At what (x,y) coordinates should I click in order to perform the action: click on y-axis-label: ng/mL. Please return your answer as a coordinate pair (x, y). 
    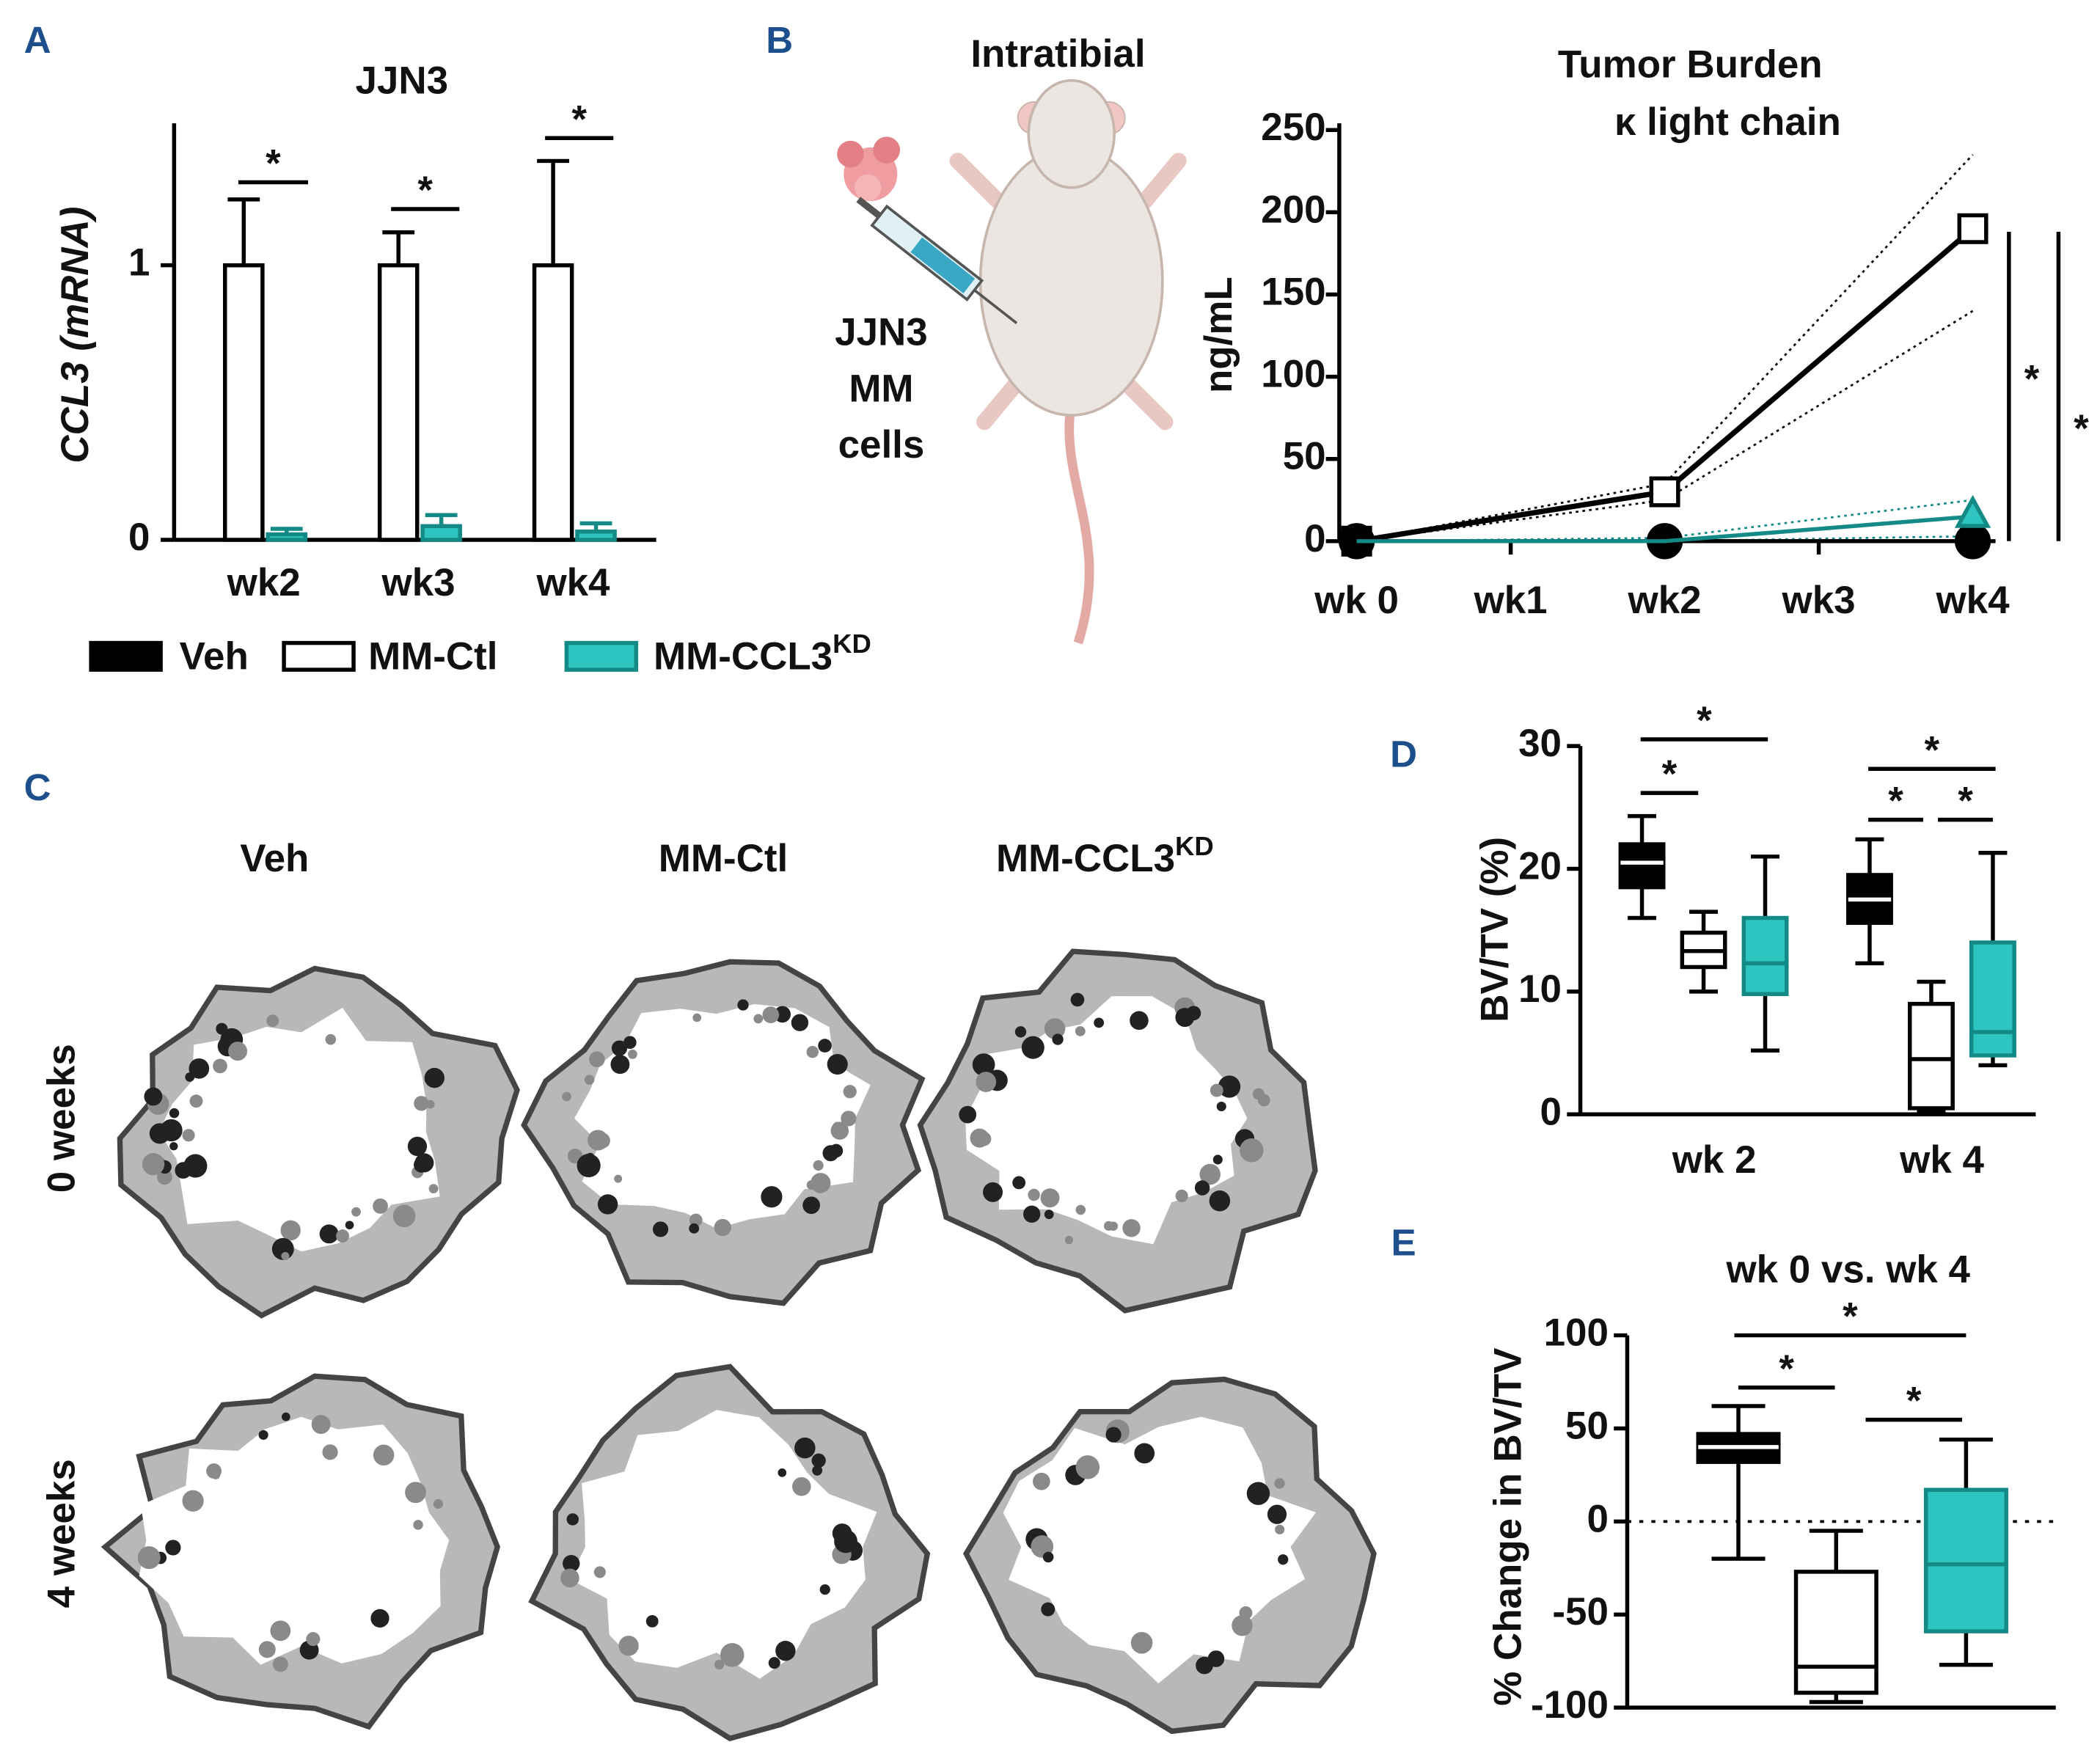
    Looking at the image, I should click on (1218, 335).